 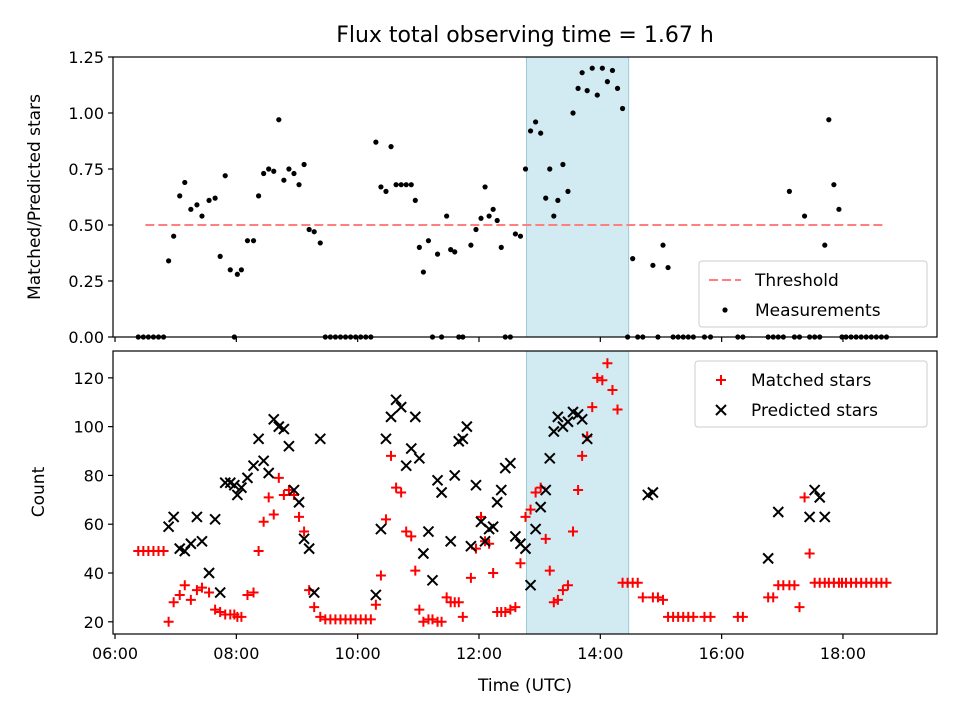 I want to click on y-tick-label: 120, so click(x=88, y=378).